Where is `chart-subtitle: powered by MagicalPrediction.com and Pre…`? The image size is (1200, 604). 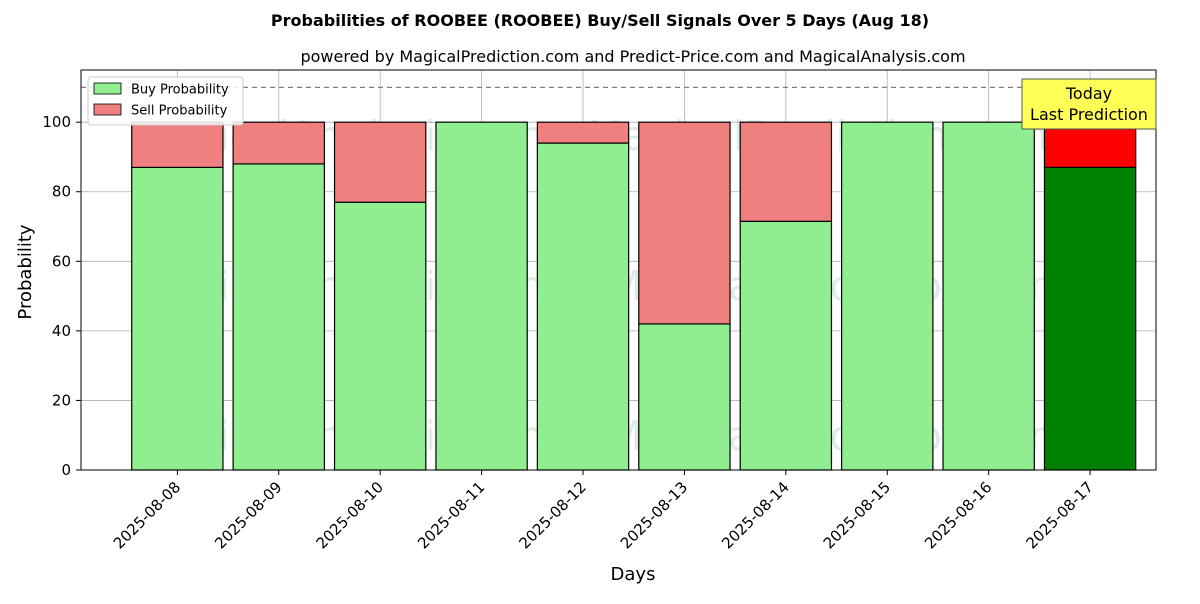 chart-subtitle: powered by MagicalPrediction.com and Pre… is located at coordinates (632, 56).